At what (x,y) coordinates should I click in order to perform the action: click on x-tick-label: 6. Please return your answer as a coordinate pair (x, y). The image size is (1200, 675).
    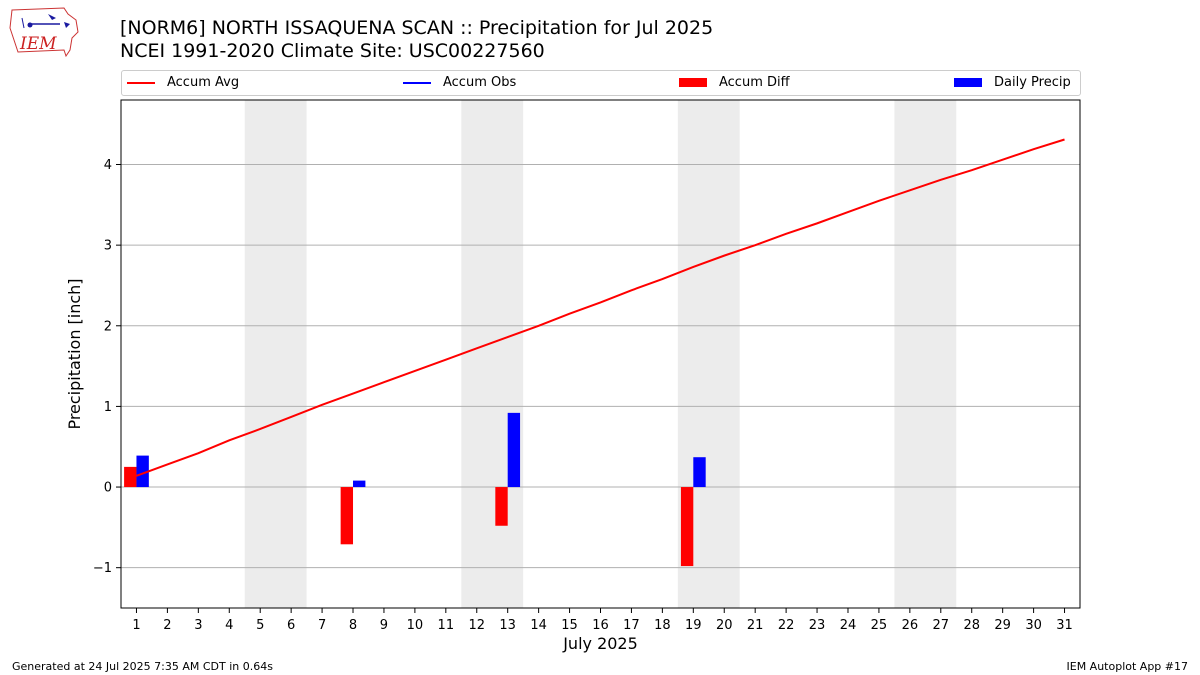
    Looking at the image, I should click on (291, 625).